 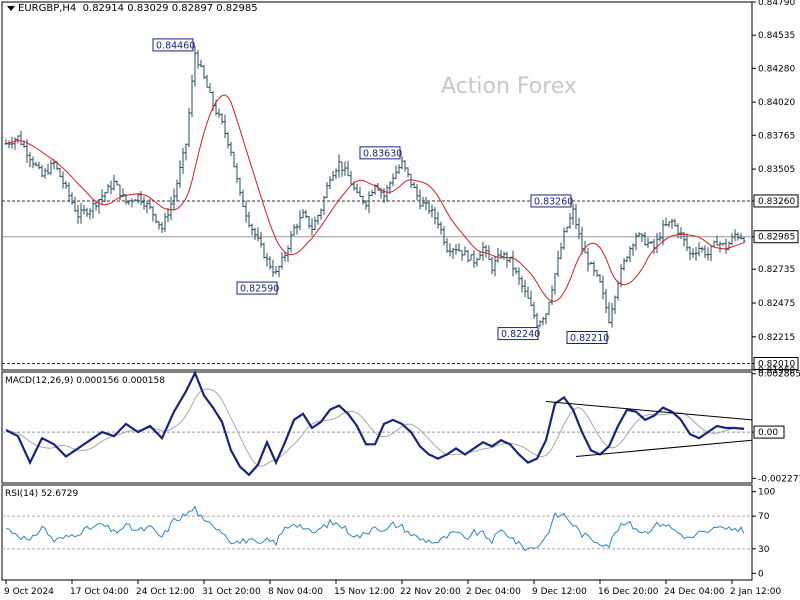 What do you see at coordinates (99, 592) in the screenshot?
I see `x-tick-1: 17 Oct 04:00` at bounding box center [99, 592].